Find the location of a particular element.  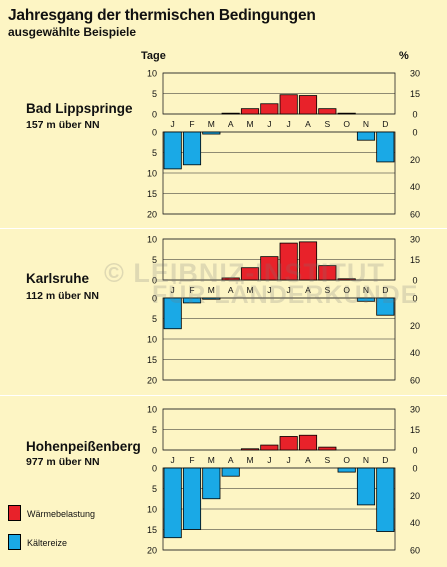

left-axis-unit: Tage is located at coordinates (153, 56).